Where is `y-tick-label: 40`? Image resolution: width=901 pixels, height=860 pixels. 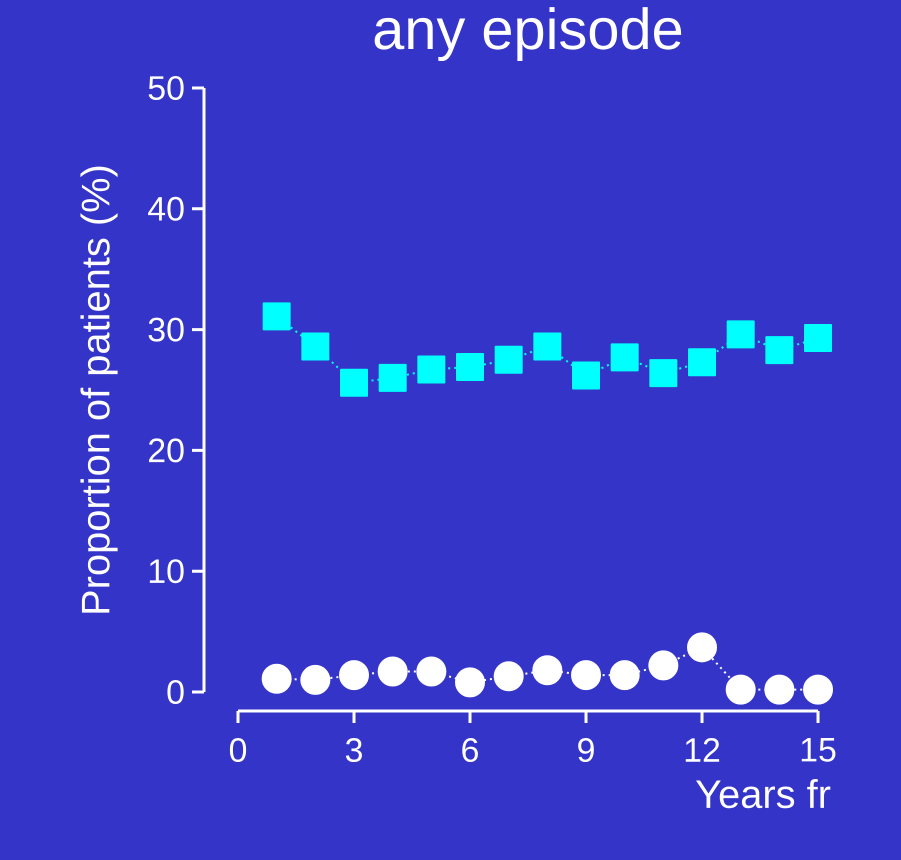 y-tick-label: 40 is located at coordinates (166, 208).